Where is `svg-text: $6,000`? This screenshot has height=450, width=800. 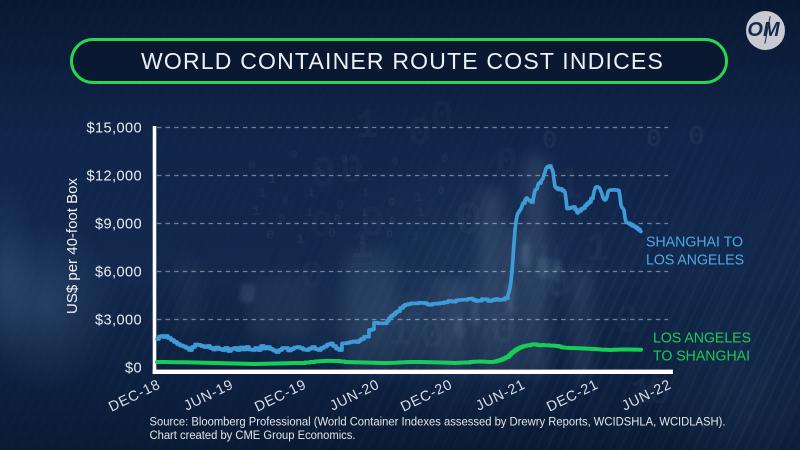
svg-text: $6,000 is located at coordinates (118, 273).